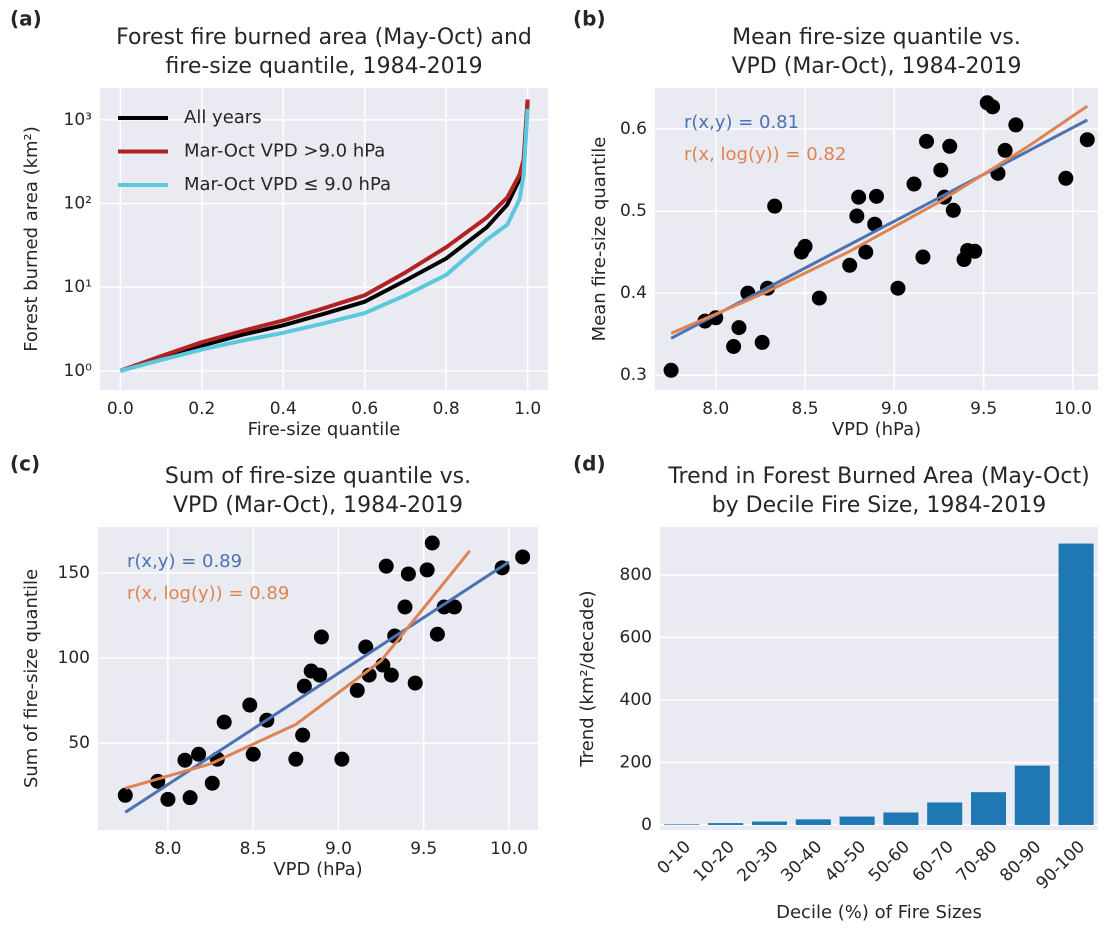  What do you see at coordinates (527, 409) in the screenshot?
I see `x-tick-label: 1.0` at bounding box center [527, 409].